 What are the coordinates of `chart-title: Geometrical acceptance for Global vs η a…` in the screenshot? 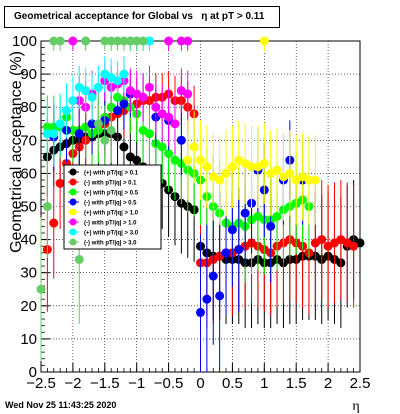 It's located at (142, 17).